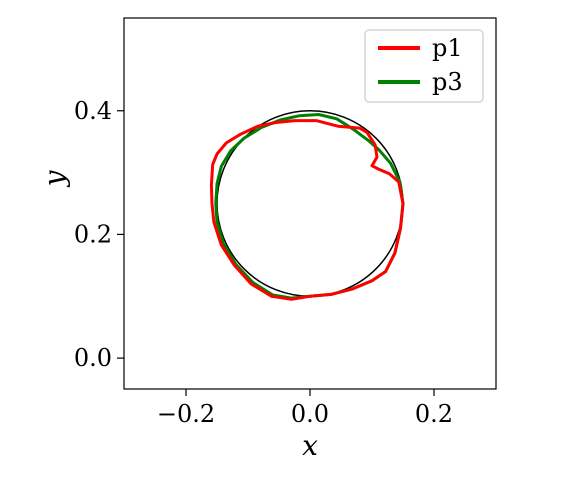  Describe the element at coordinates (54, 178) in the screenshot. I see `y-axis-label: y` at that location.